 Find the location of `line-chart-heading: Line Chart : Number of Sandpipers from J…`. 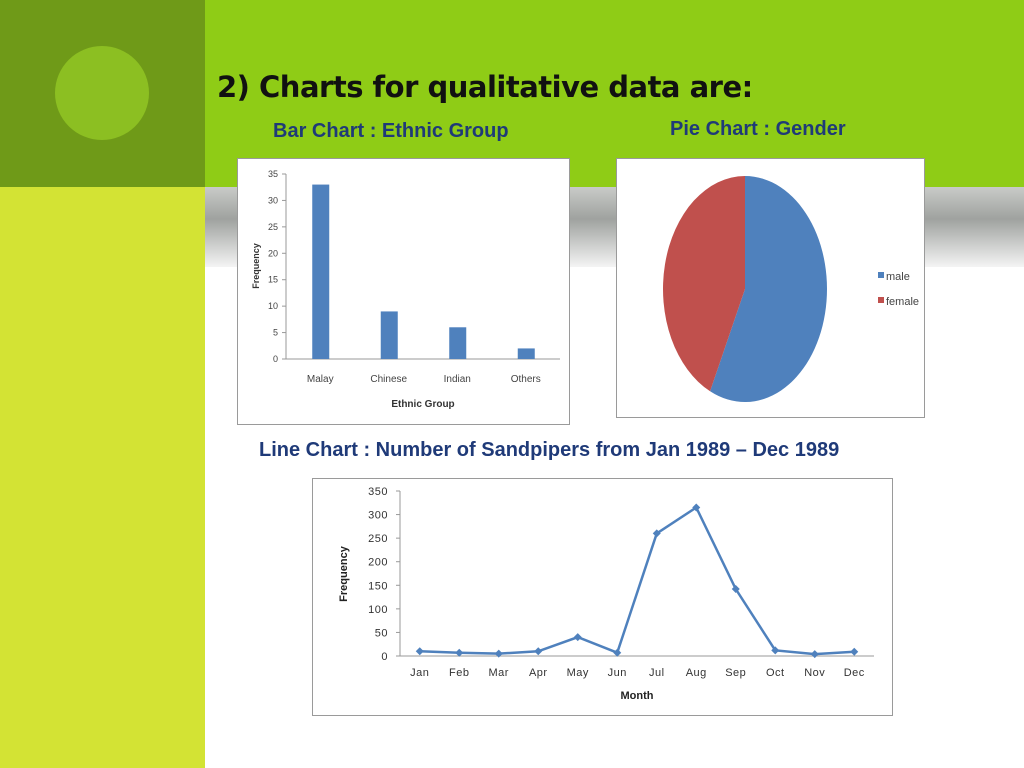

line-chart-heading: Line Chart : Number of Sandpipers from J… is located at coordinates (549, 450).